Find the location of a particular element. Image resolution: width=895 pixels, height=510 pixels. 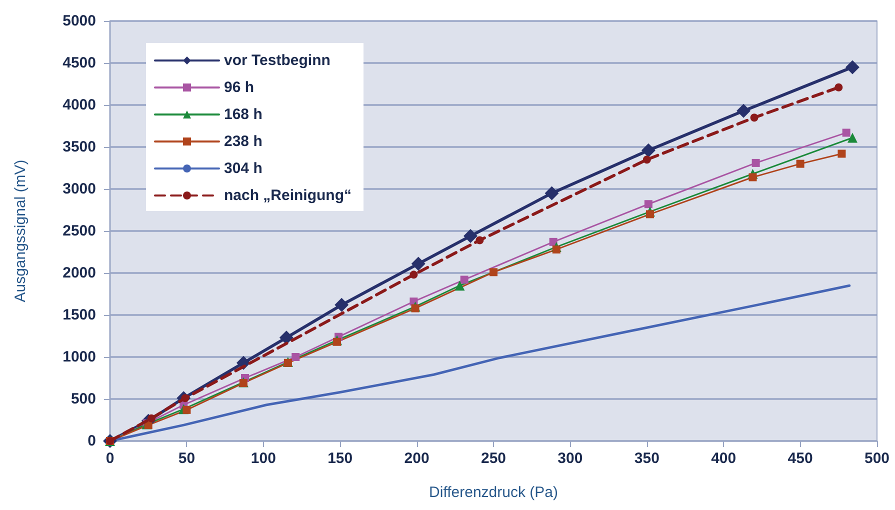

x-tick-label: 100 is located at coordinates (263, 458).